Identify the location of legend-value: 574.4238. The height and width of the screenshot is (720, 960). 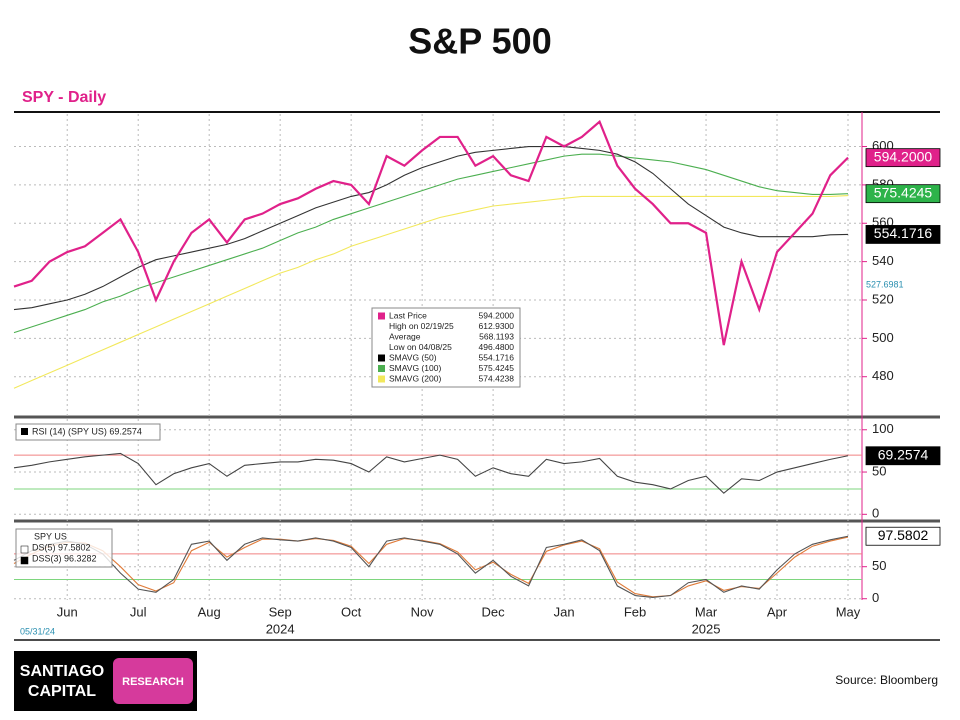
(497, 378).